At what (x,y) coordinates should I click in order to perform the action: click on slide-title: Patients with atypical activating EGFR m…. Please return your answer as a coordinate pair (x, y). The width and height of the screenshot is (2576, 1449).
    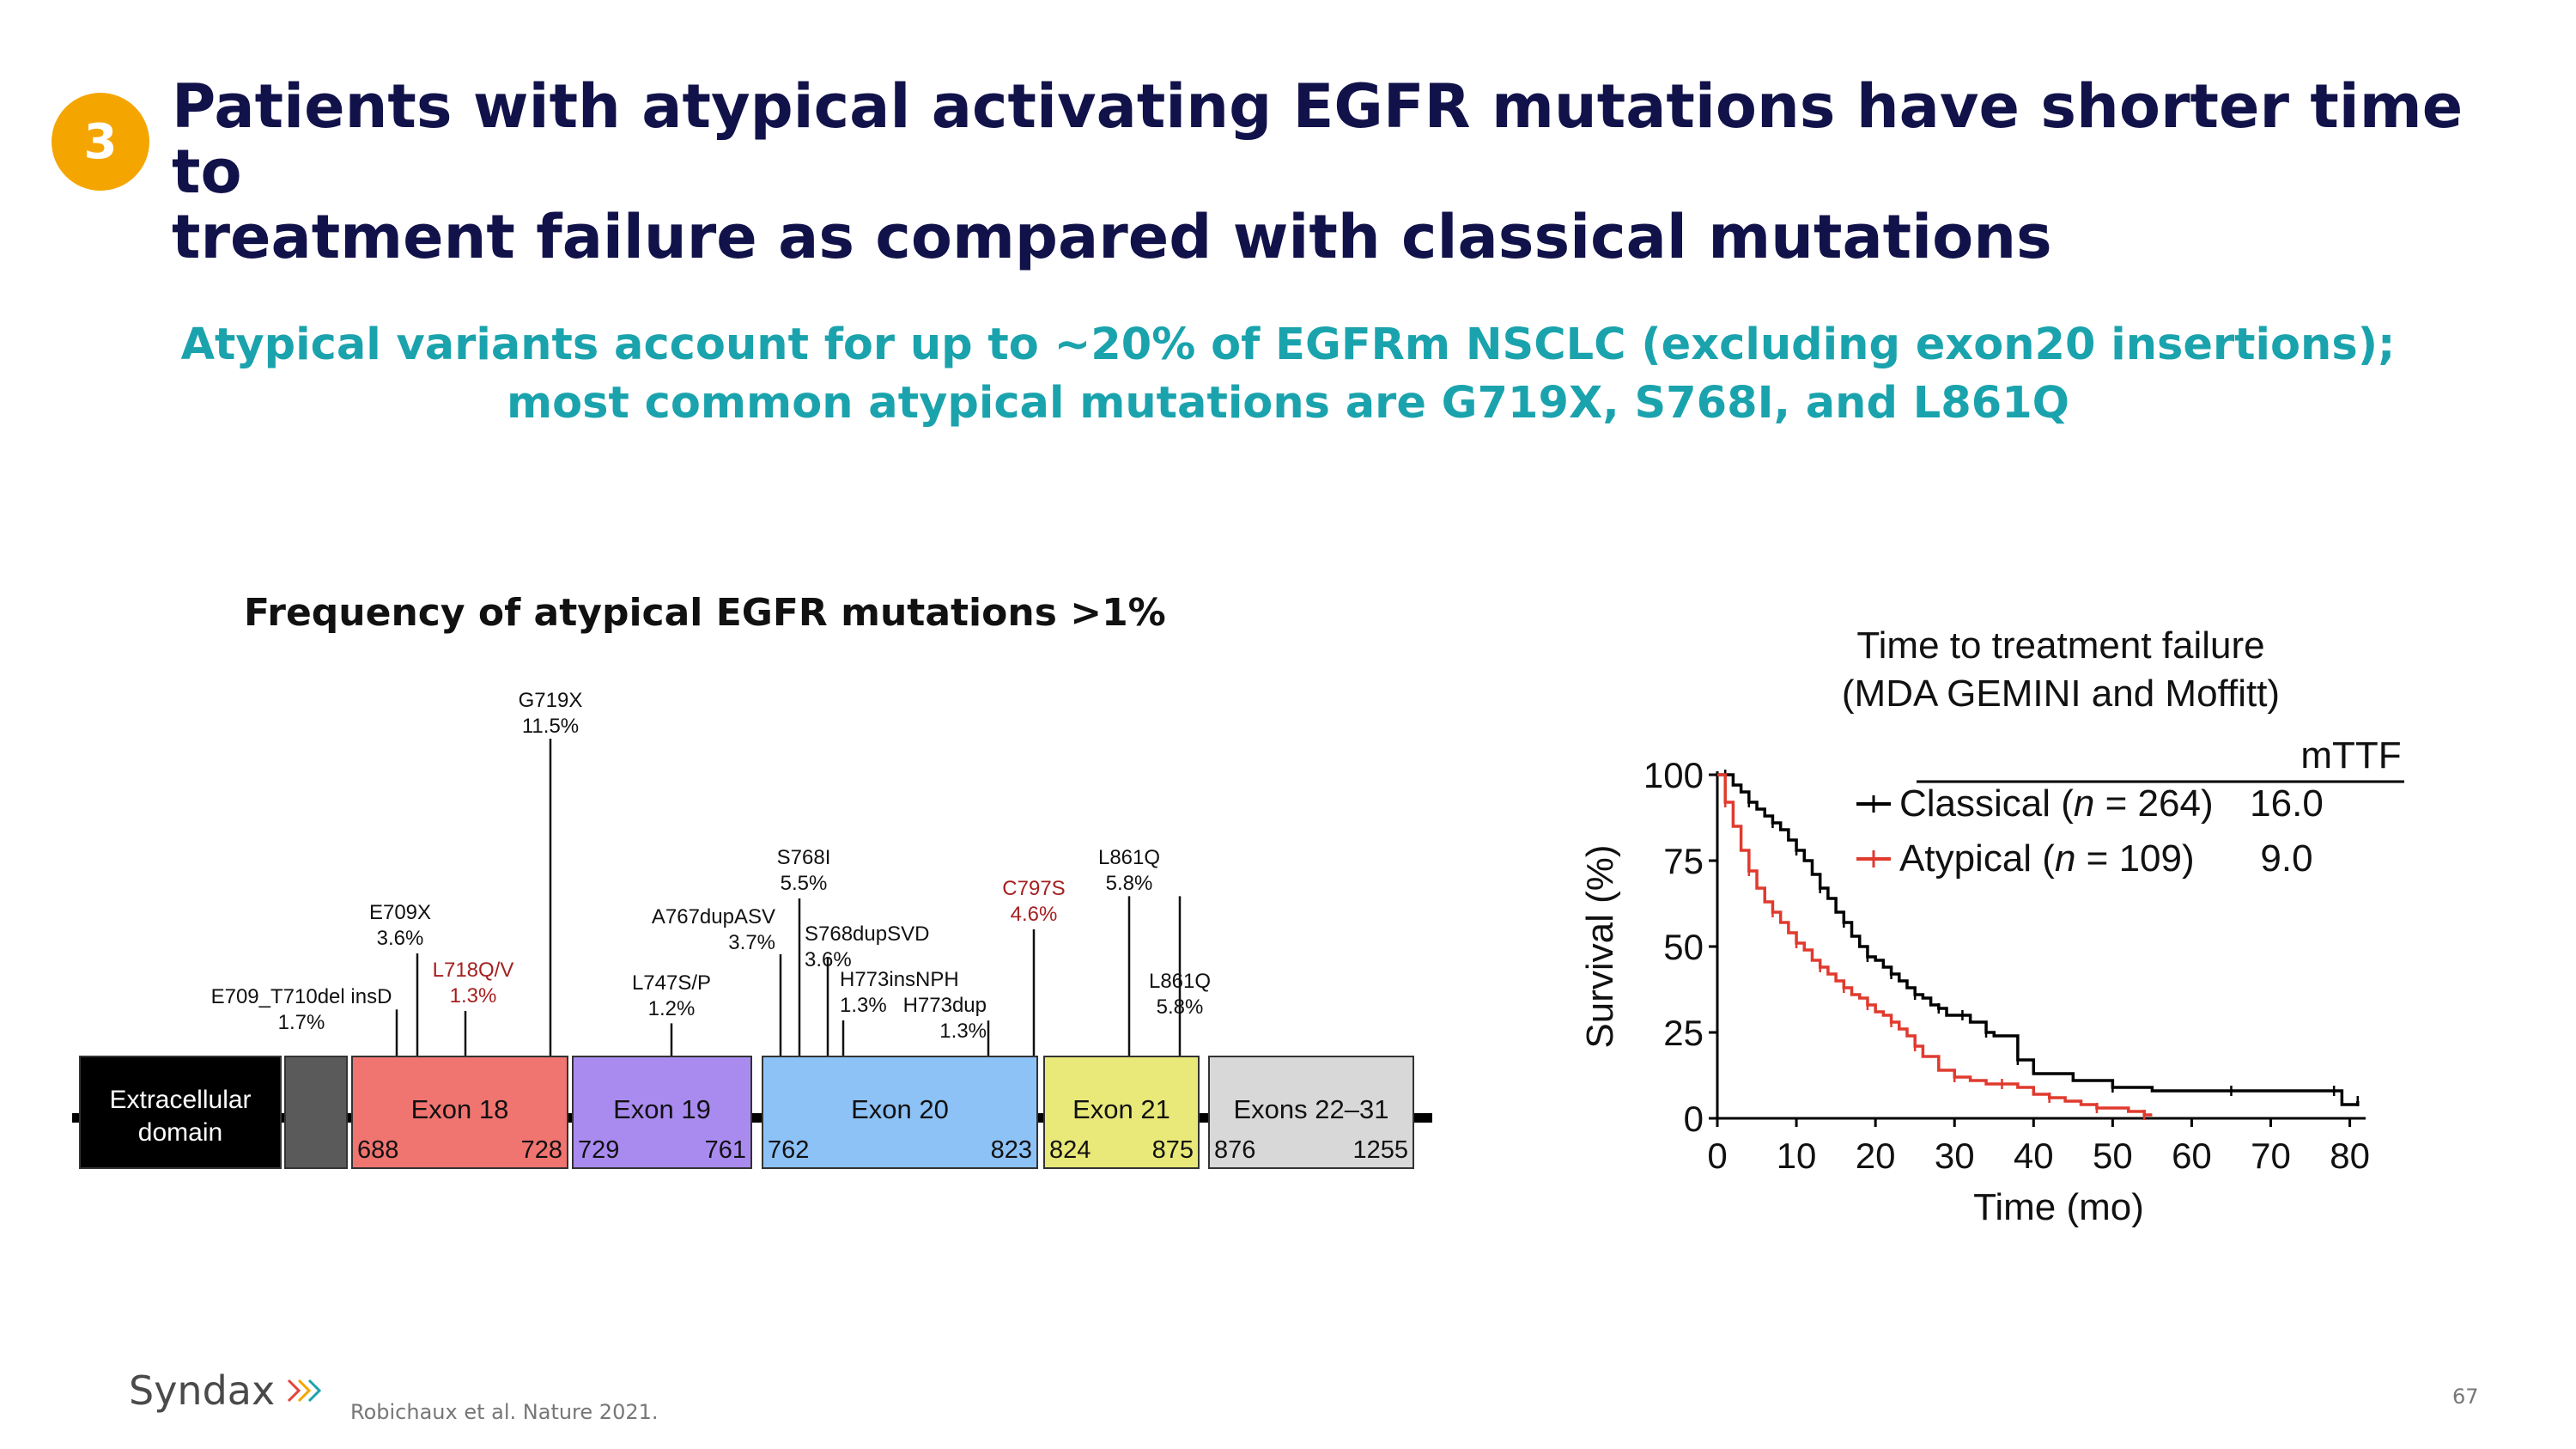
    Looking at the image, I should click on (1352, 172).